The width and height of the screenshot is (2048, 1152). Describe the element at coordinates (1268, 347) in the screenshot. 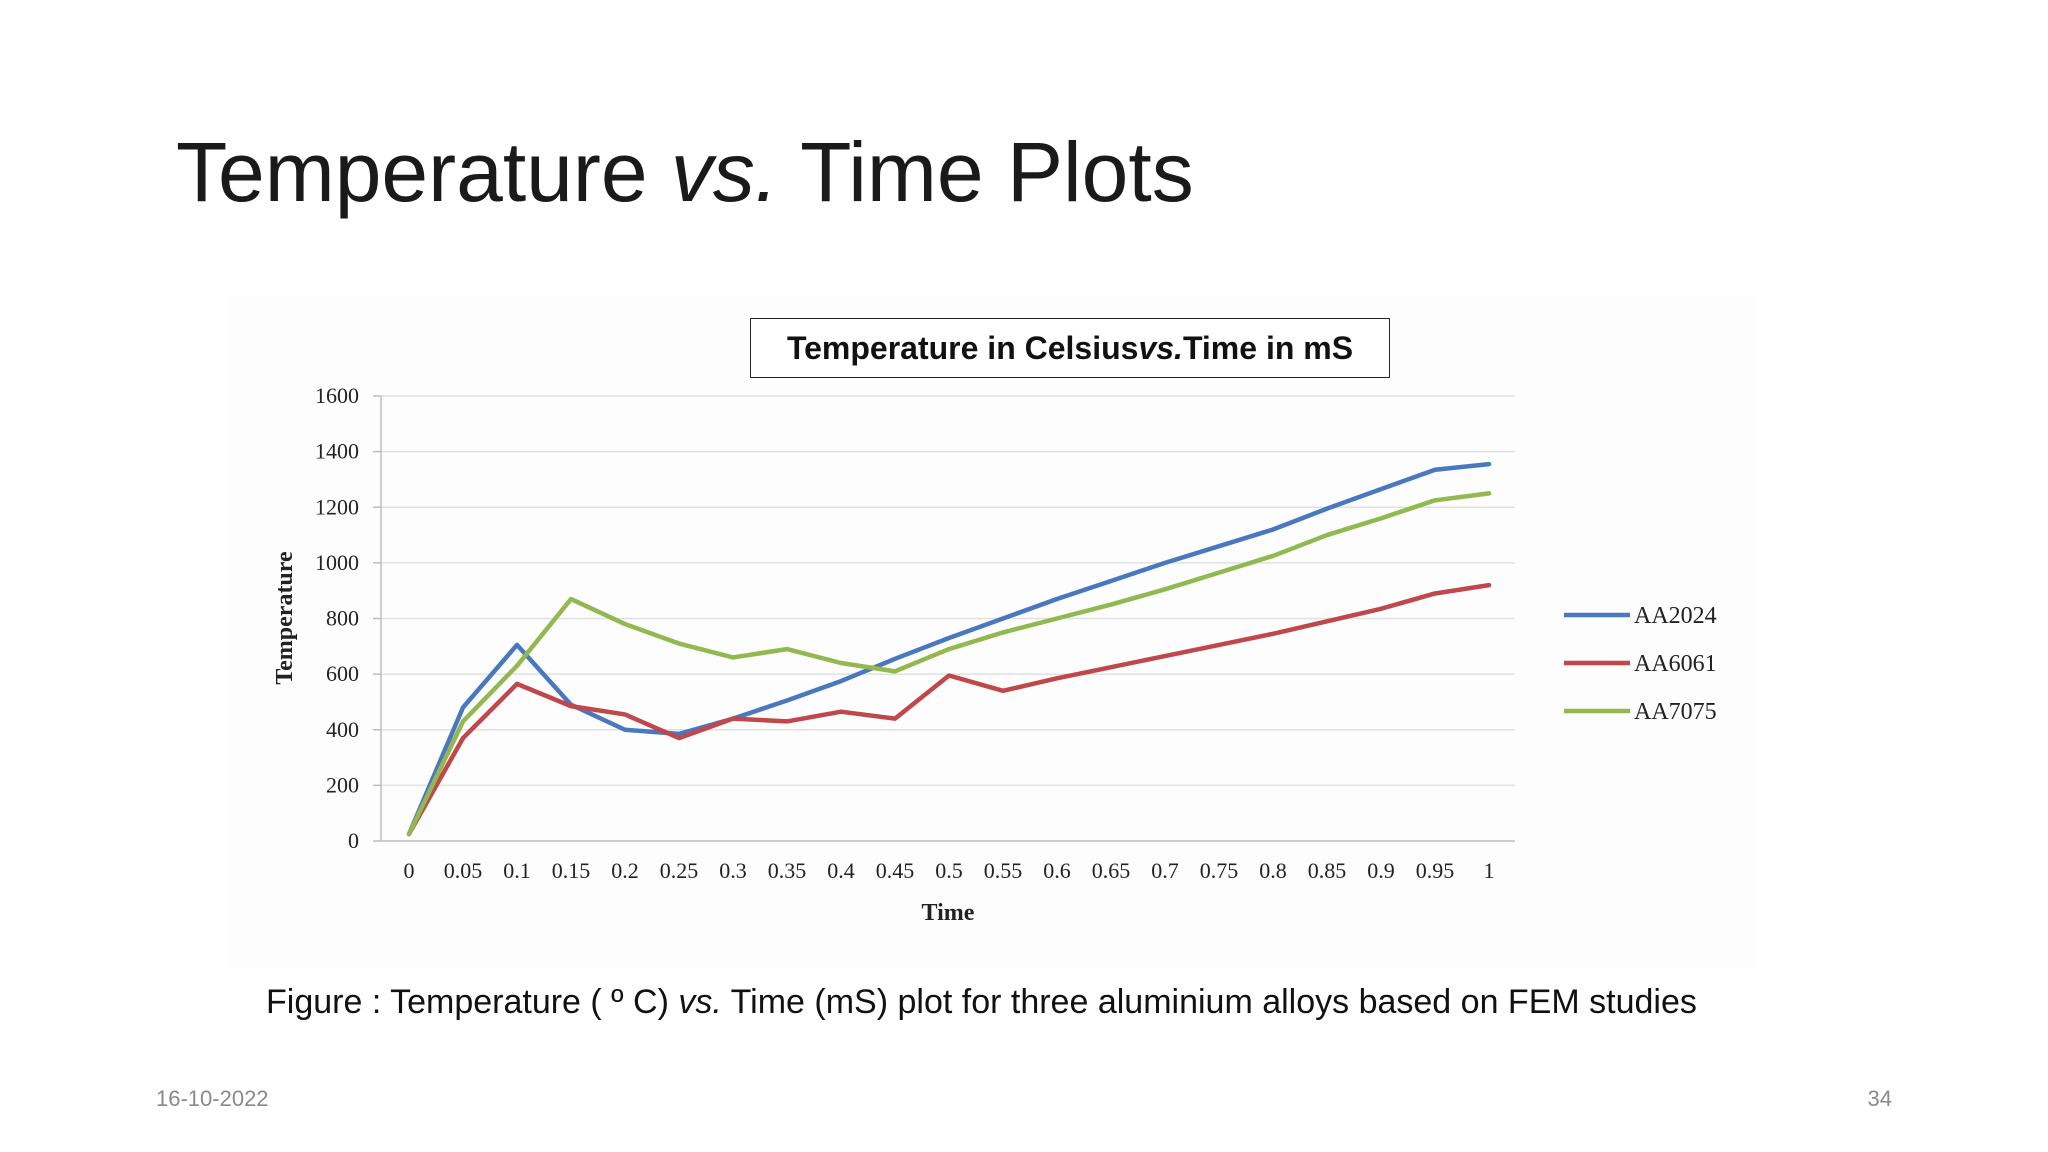

I see `chart-title-text-end: Time in mS` at that location.